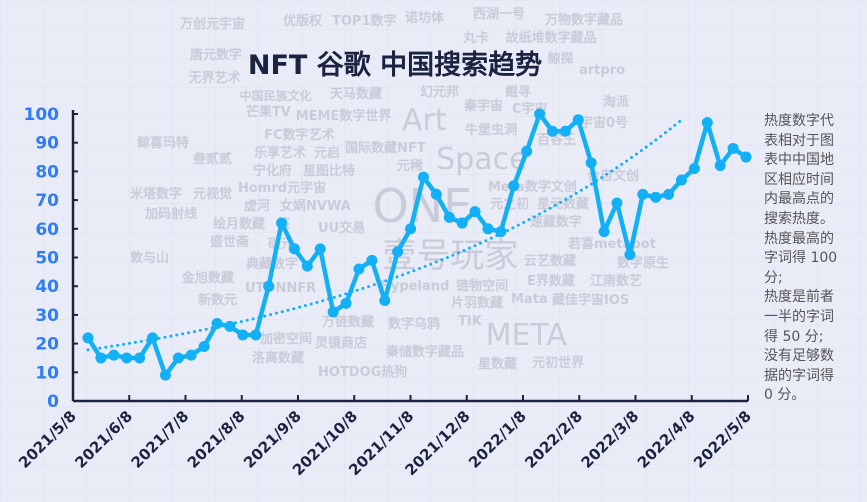 The height and width of the screenshot is (502, 867). Describe the element at coordinates (722, 439) in the screenshot. I see `x-tick-label: 2022/5/8` at that location.